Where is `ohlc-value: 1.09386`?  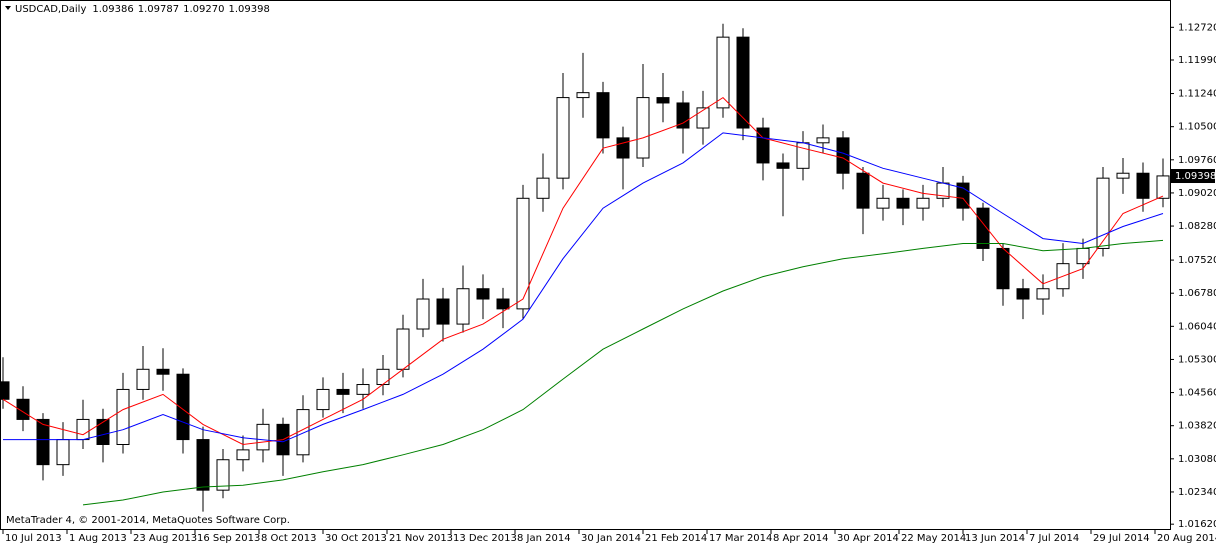 ohlc-value: 1.09386 is located at coordinates (112, 9).